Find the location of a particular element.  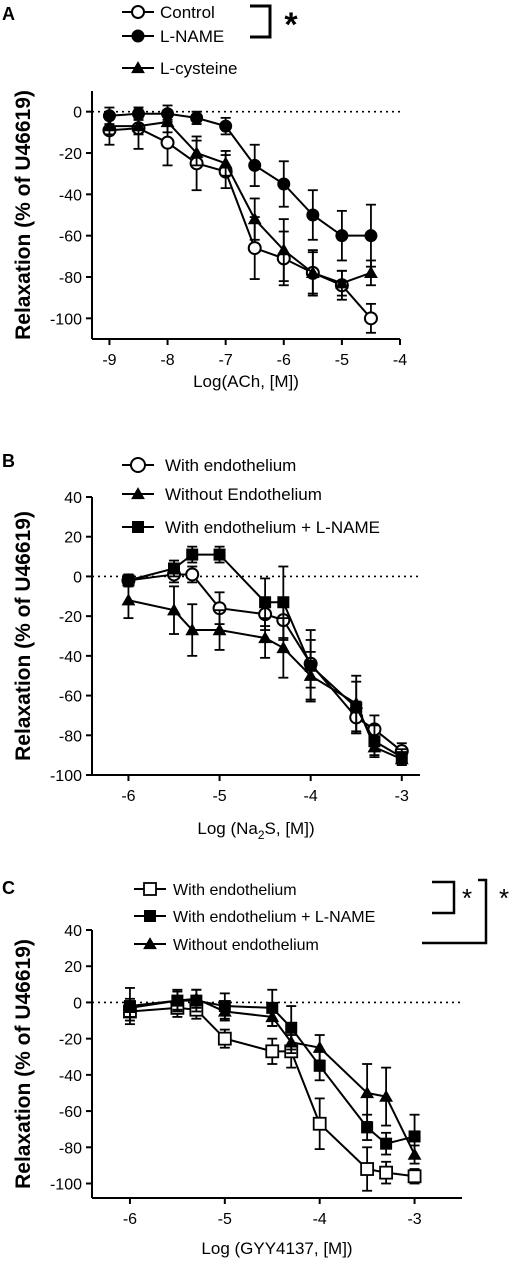

panel-label: B is located at coordinates (8, 461).